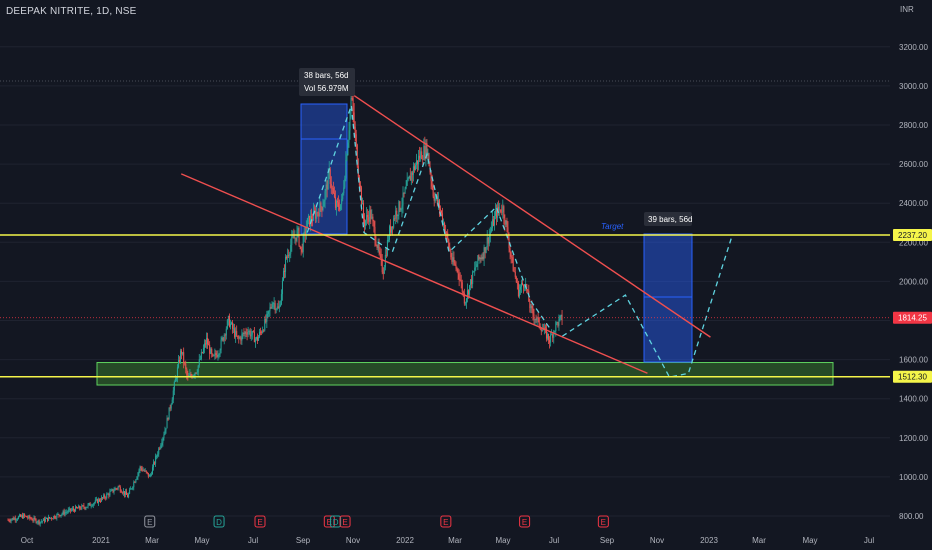  What do you see at coordinates (912, 376) in the screenshot?
I see `support-price-tag-bg` at bounding box center [912, 376].